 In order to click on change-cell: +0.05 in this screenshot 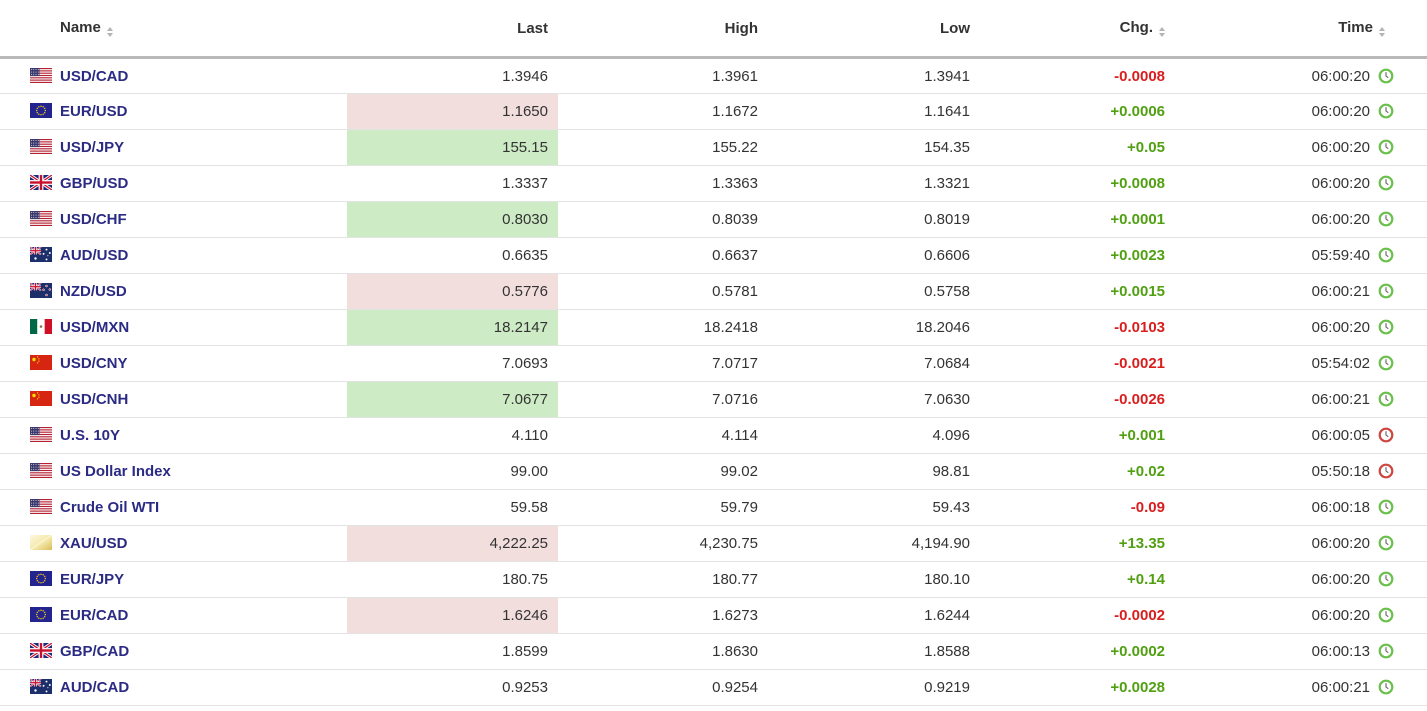, I will do `click(1077, 147)`.